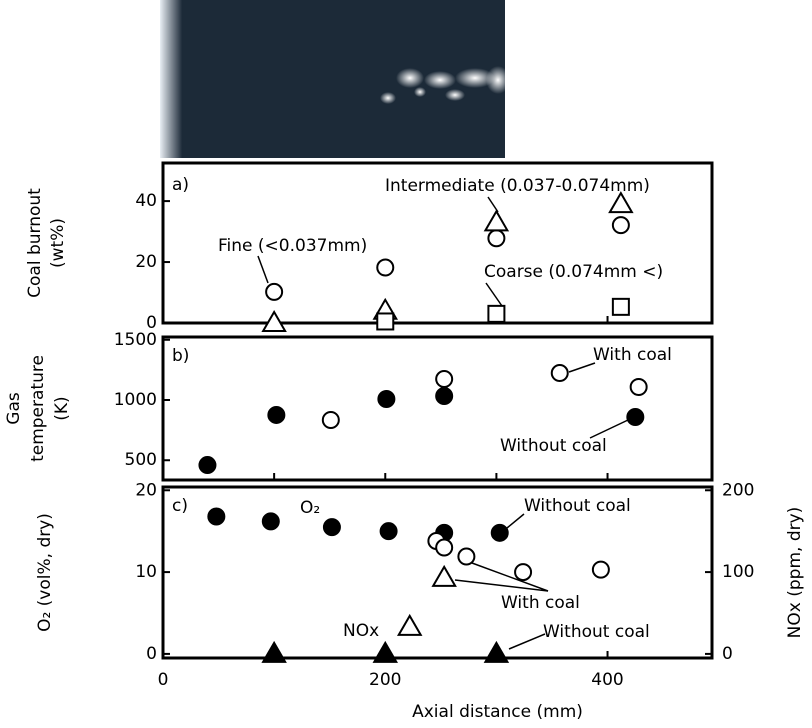  What do you see at coordinates (727, 654) in the screenshot?
I see `y2-tick-label: 0` at bounding box center [727, 654].